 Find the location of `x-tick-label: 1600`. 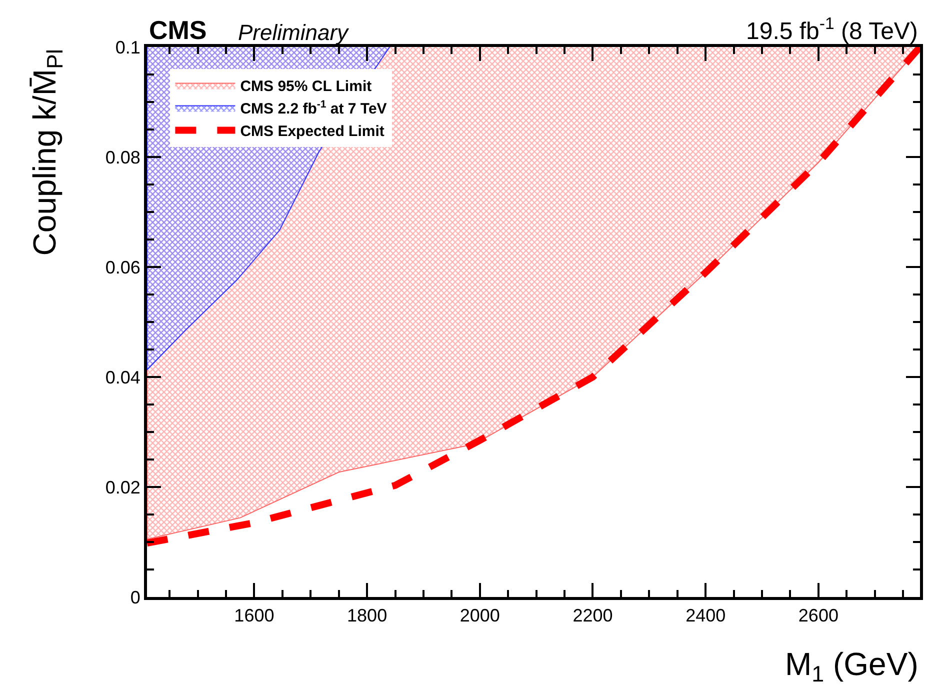

x-tick-label: 1600 is located at coordinates (254, 616).